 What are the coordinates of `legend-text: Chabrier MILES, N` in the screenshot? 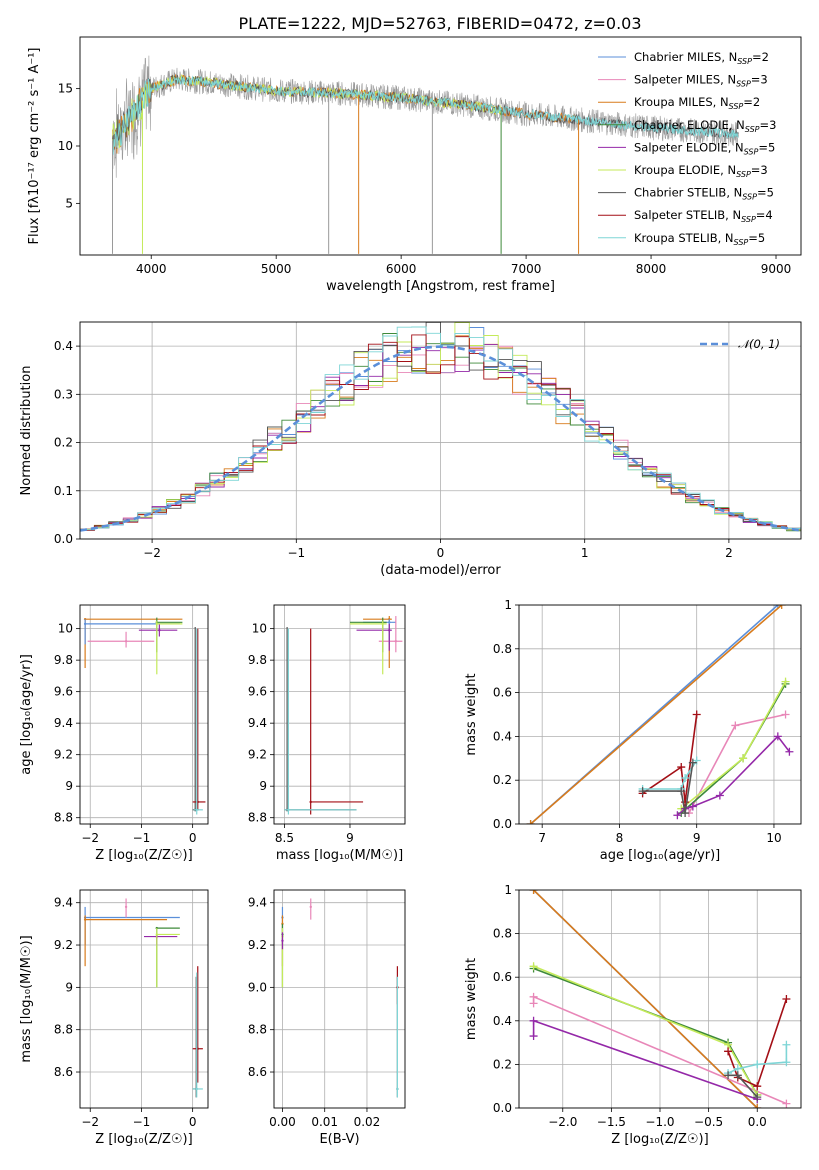 It's located at (685, 57).